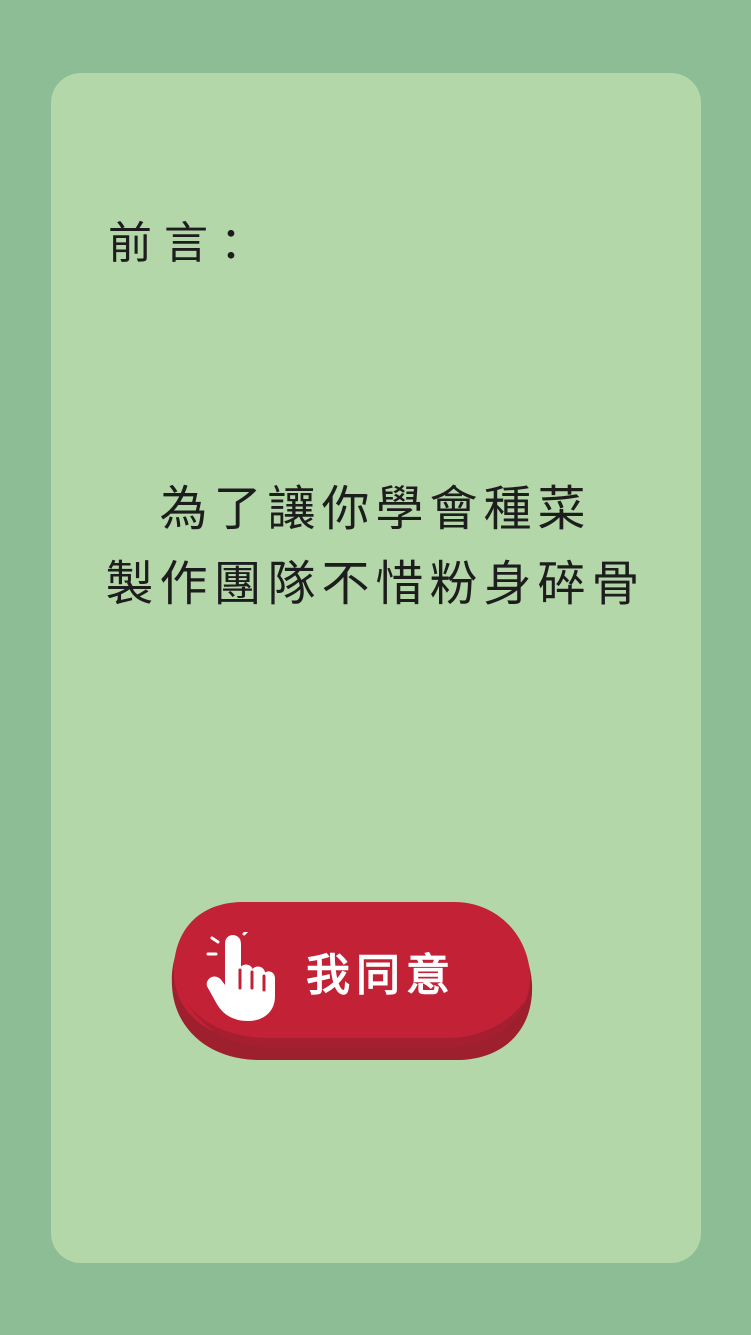 The image size is (751, 1335). Describe the element at coordinates (375, 509) in the screenshot. I see `intro-line-1: 為了讓你學會種菜` at that location.